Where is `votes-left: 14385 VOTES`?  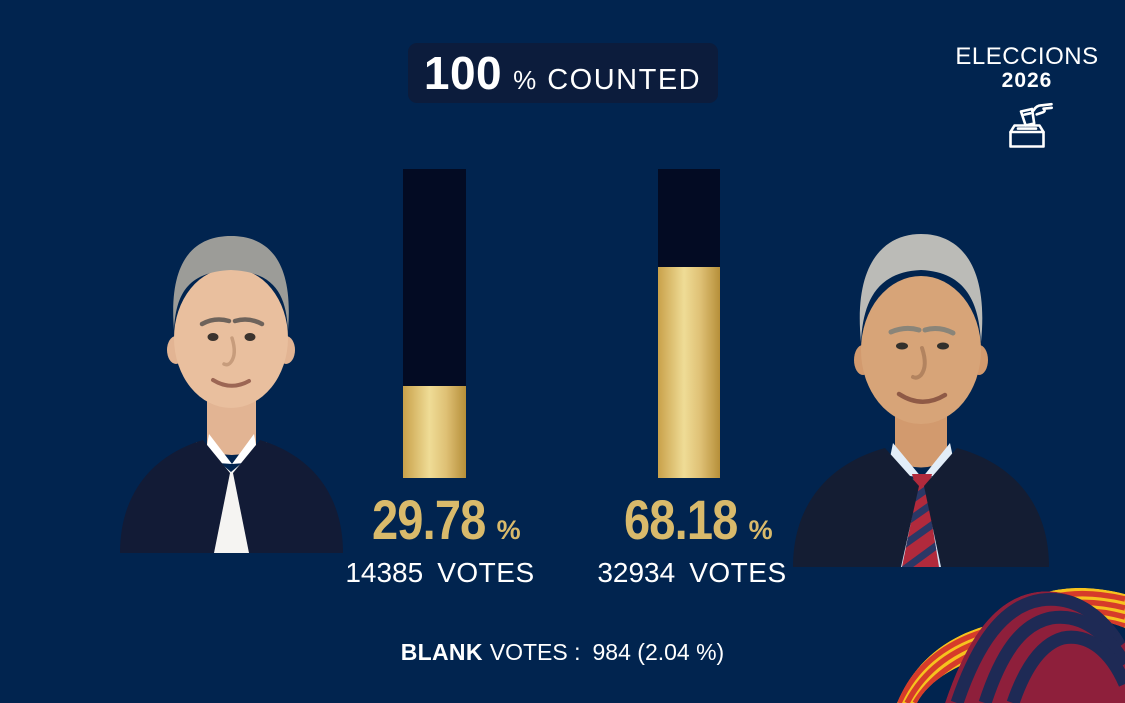
votes-left: 14385 VOTES is located at coordinates (440, 573).